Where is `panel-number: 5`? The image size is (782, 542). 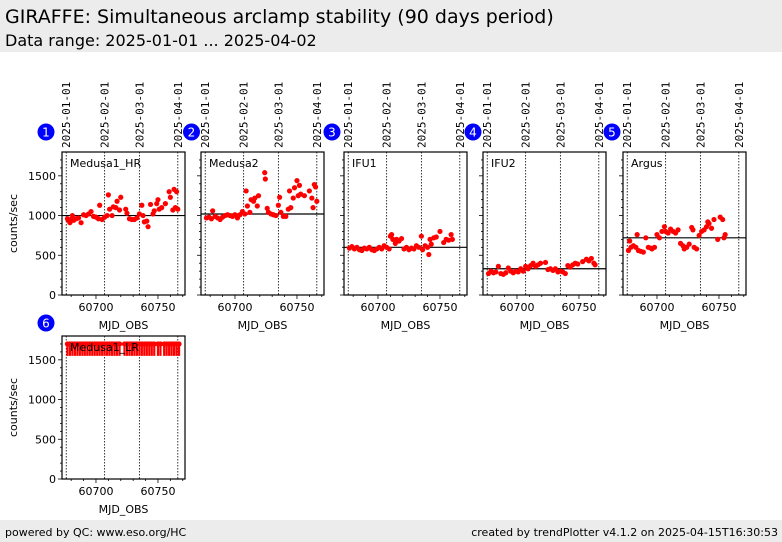 panel-number: 5 is located at coordinates (612, 133).